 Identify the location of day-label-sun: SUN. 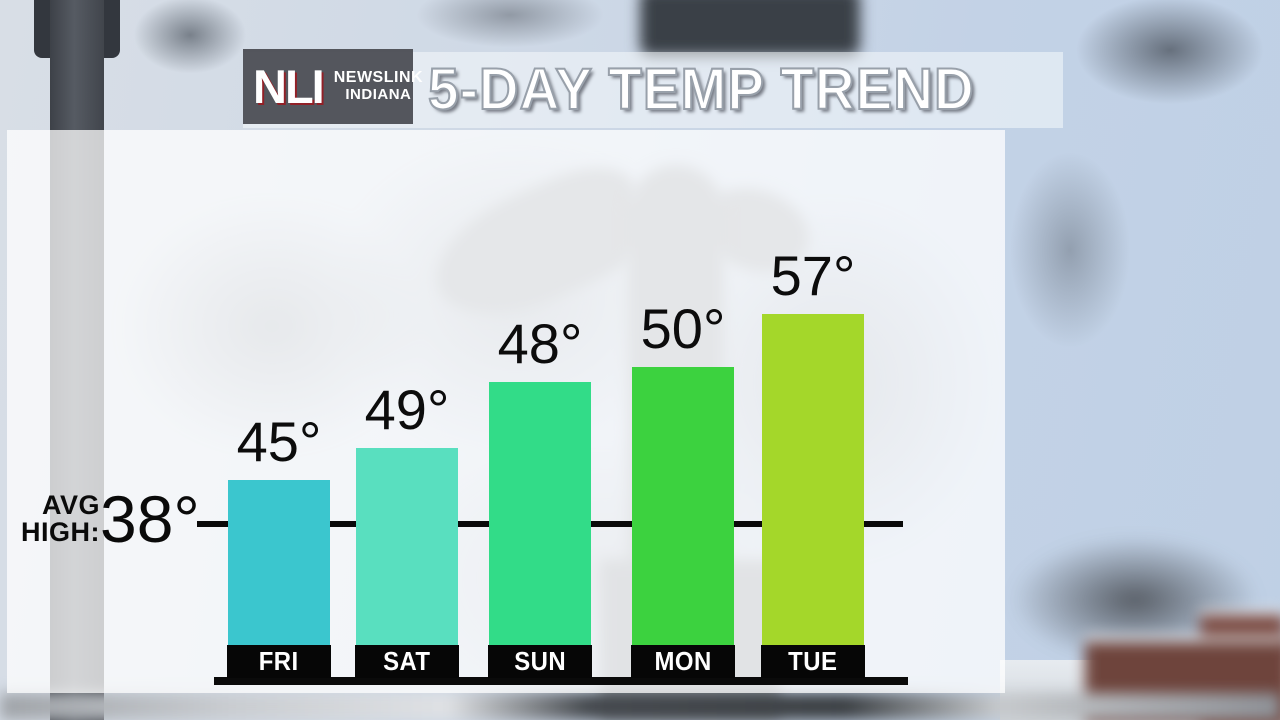
(540, 661).